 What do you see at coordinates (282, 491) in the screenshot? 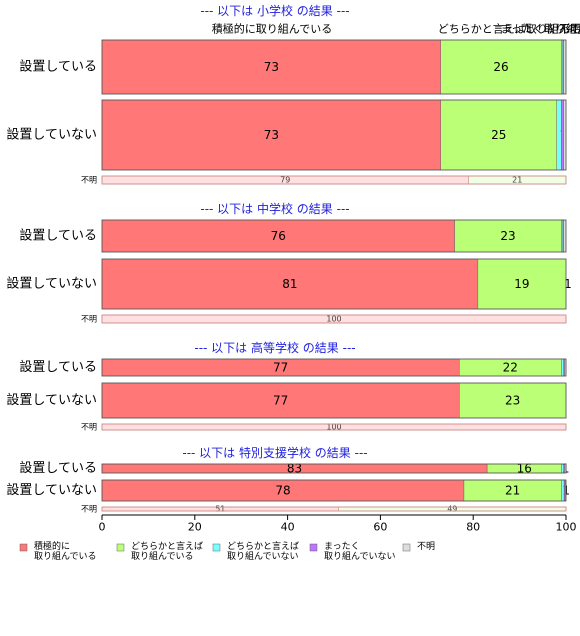
I see `data-label: 78` at bounding box center [282, 491].